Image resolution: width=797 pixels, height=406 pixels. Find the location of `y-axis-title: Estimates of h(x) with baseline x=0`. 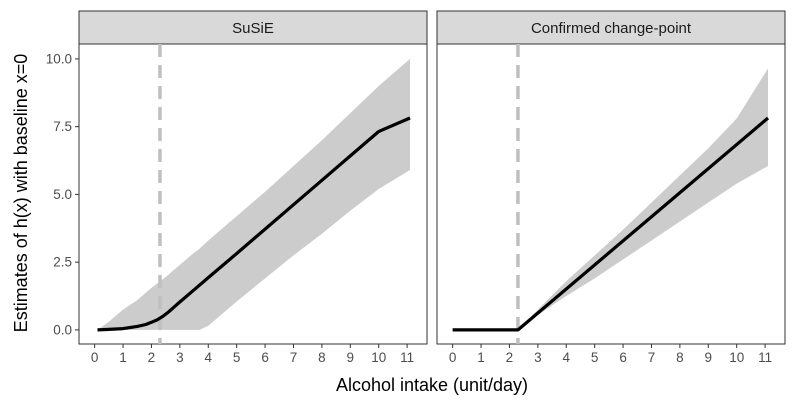

y-axis-title: Estimates of h(x) with baseline x=0 is located at coordinates (21, 193).